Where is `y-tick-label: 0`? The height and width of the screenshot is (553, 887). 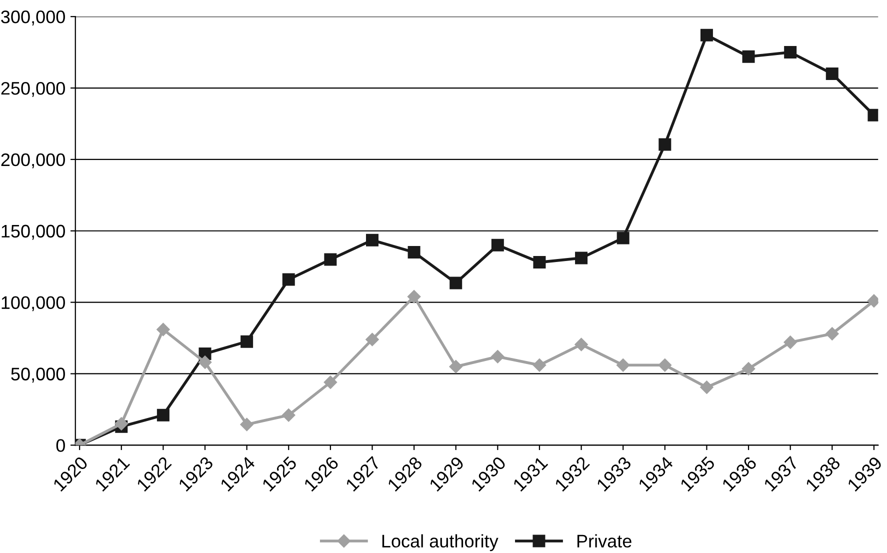 y-tick-label: 0 is located at coordinates (60, 445).